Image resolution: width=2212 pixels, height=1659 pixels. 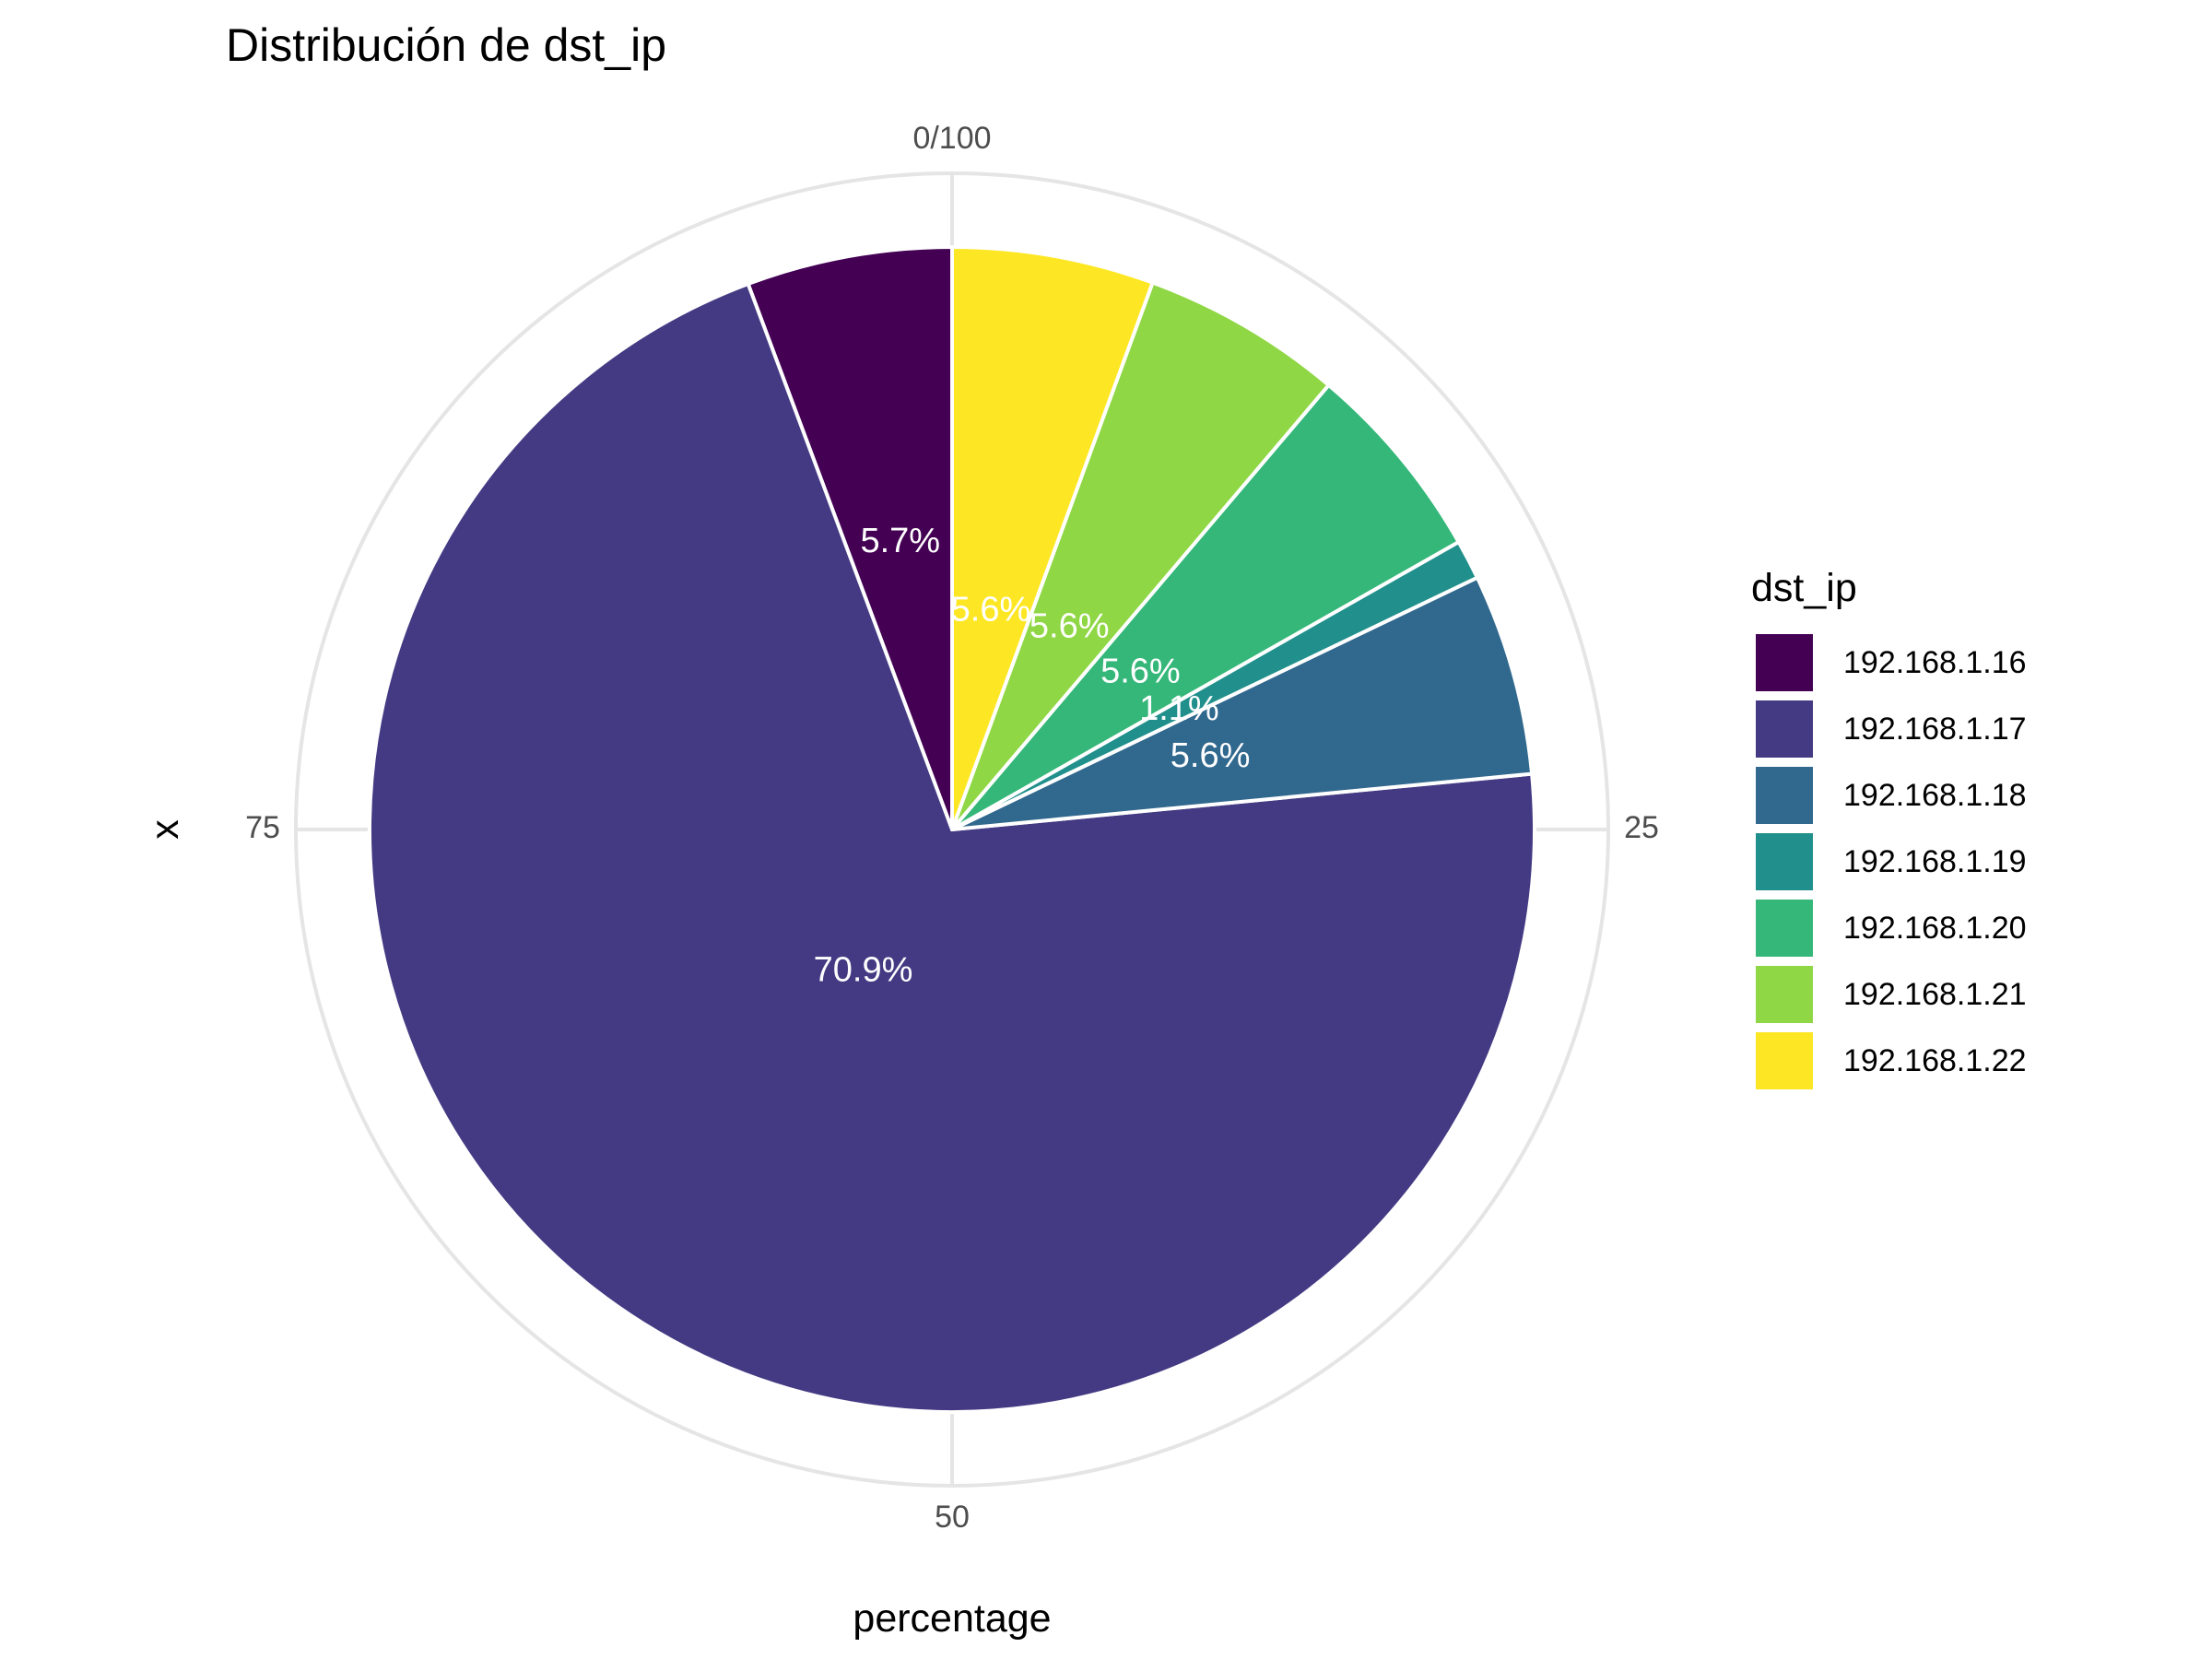 What do you see at coordinates (991, 610) in the screenshot?
I see `slice-label-6: 5.6%` at bounding box center [991, 610].